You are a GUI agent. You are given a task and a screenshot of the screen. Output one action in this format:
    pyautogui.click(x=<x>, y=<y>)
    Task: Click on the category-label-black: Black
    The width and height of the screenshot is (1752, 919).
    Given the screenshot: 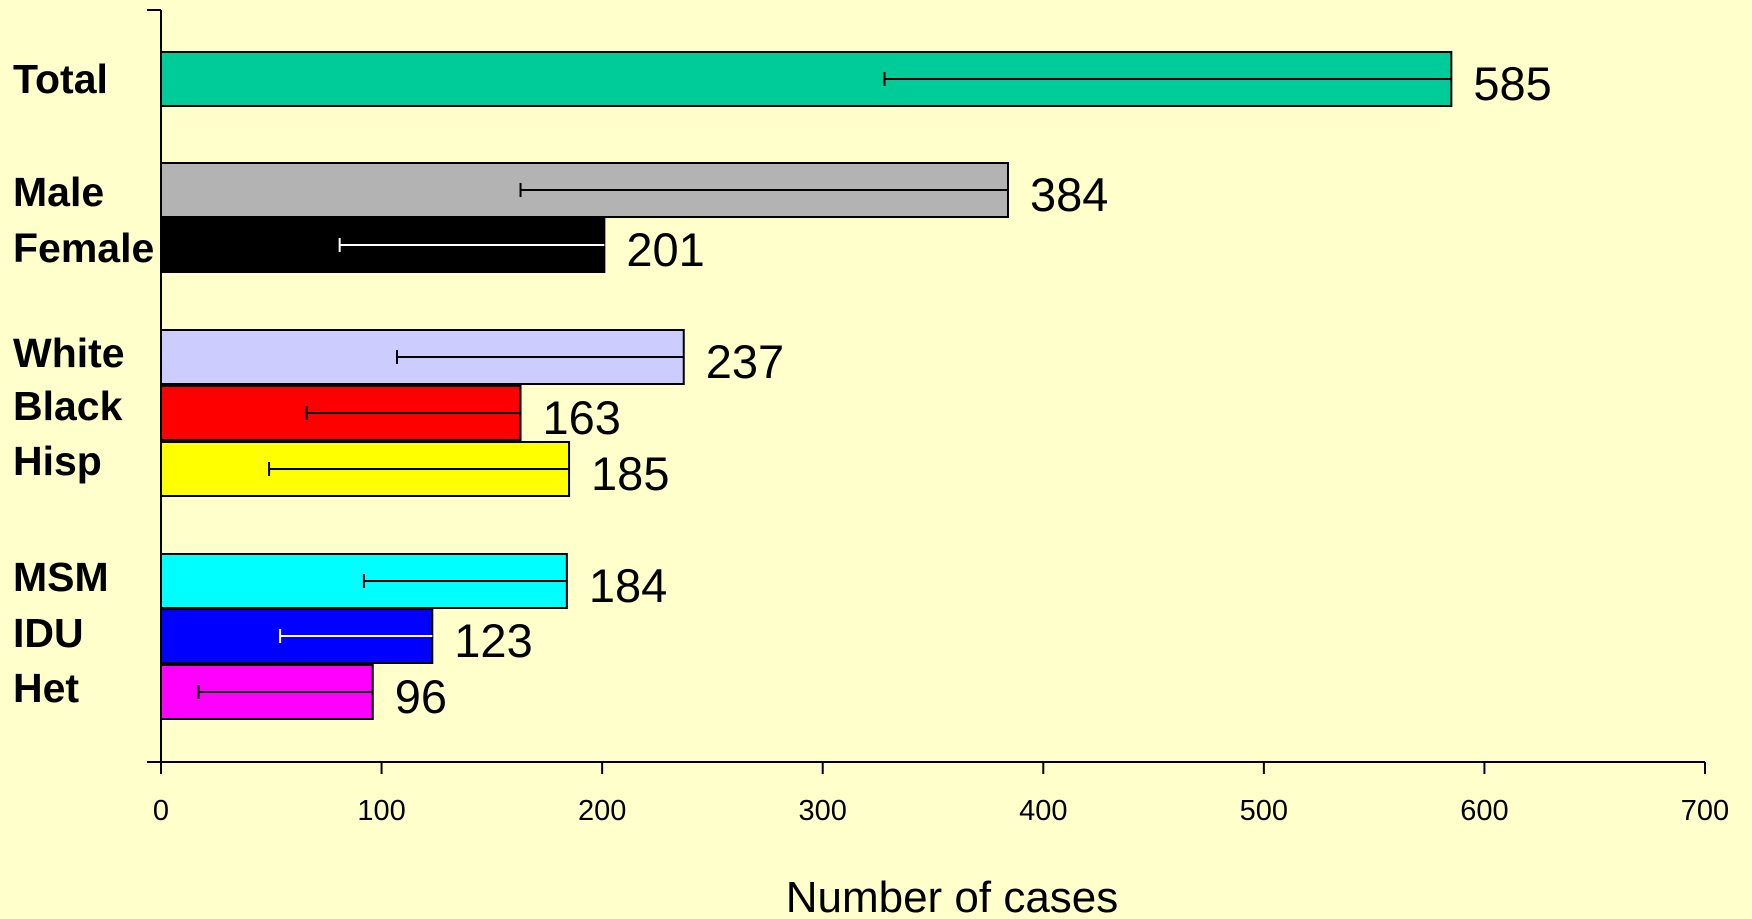 What is the action you would take?
    pyautogui.click(x=68, y=406)
    